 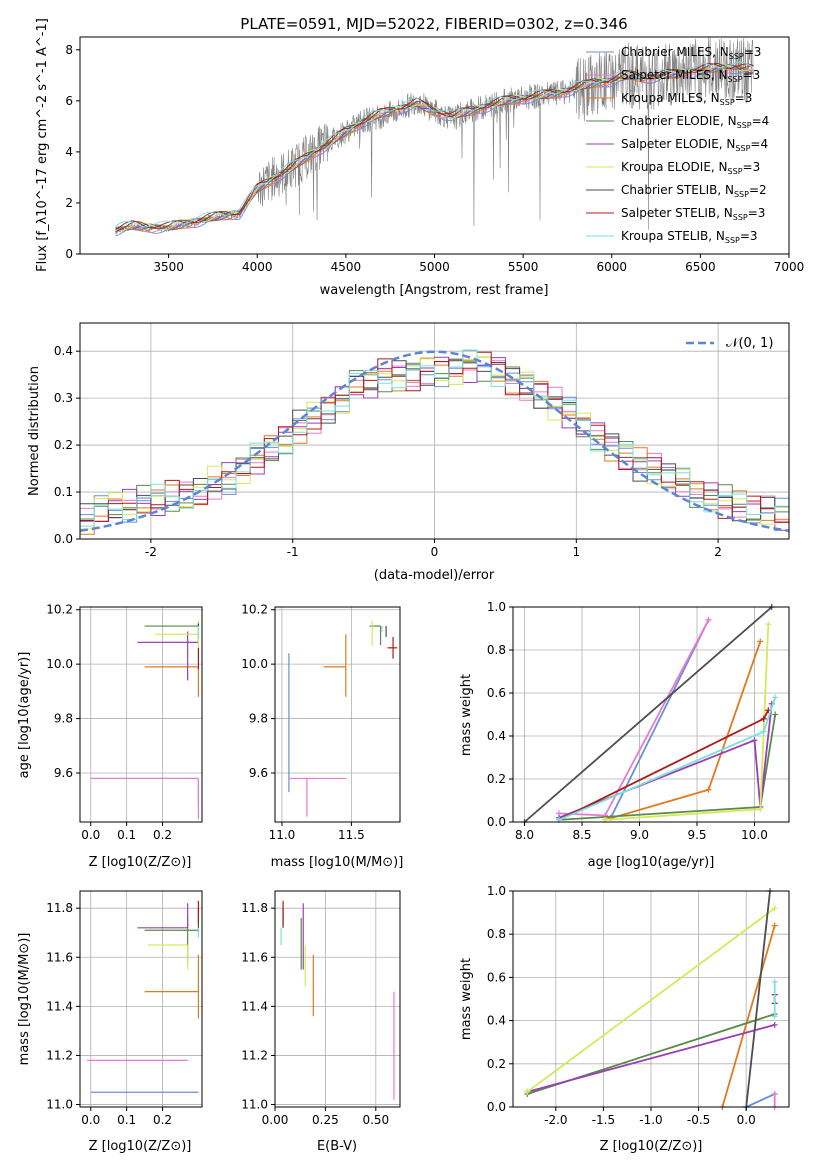 I want to click on histogram-chabrier-stelib, so click(x=434, y=441).